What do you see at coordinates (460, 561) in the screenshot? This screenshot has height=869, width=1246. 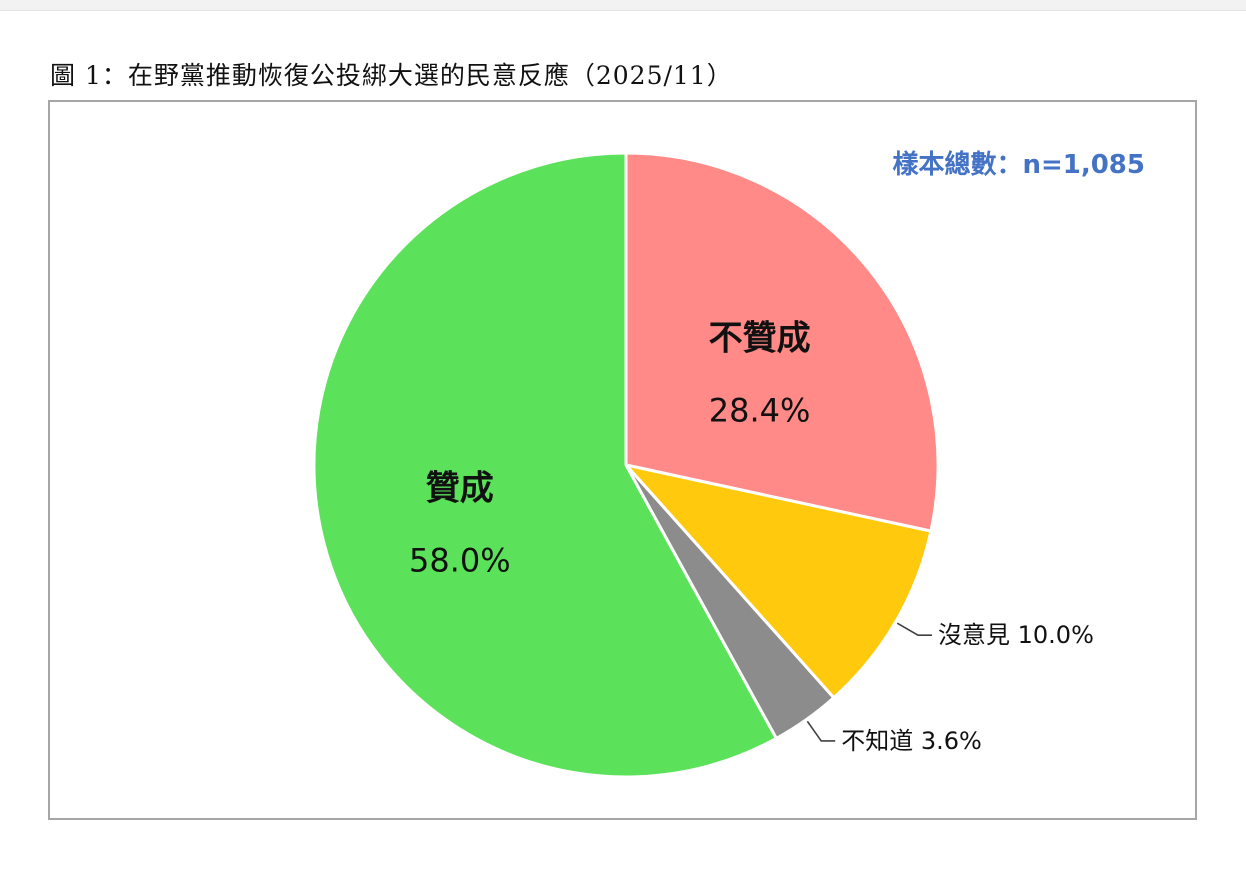 I see `slice-value-3: 58.0%` at bounding box center [460, 561].